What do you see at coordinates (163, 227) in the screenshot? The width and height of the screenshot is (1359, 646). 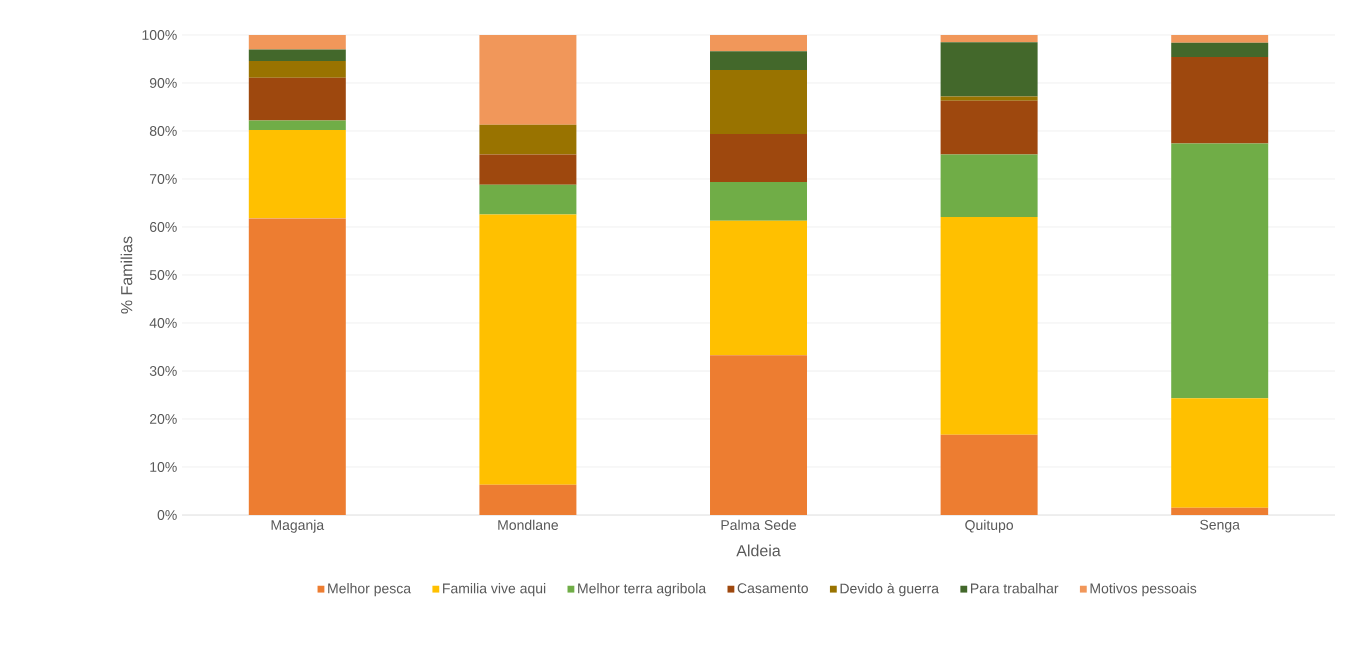 I see `y-tick-label: 60%` at bounding box center [163, 227].